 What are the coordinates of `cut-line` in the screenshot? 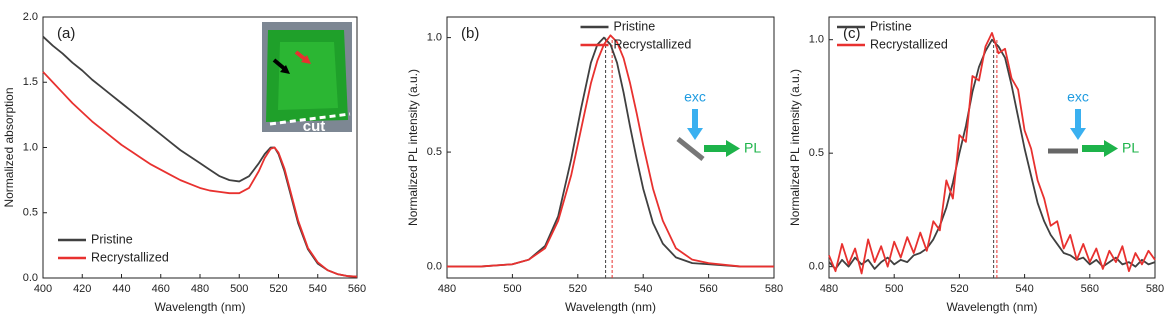 It's located at (310, 119).